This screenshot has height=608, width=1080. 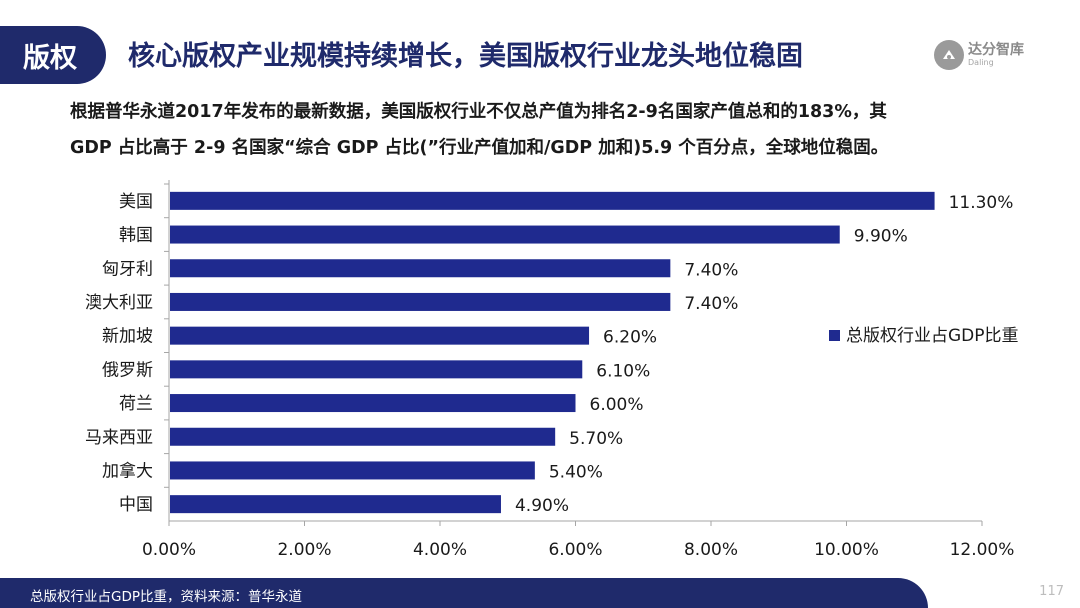 What do you see at coordinates (127, 370) in the screenshot?
I see `category-label: 俄罗斯` at bounding box center [127, 370].